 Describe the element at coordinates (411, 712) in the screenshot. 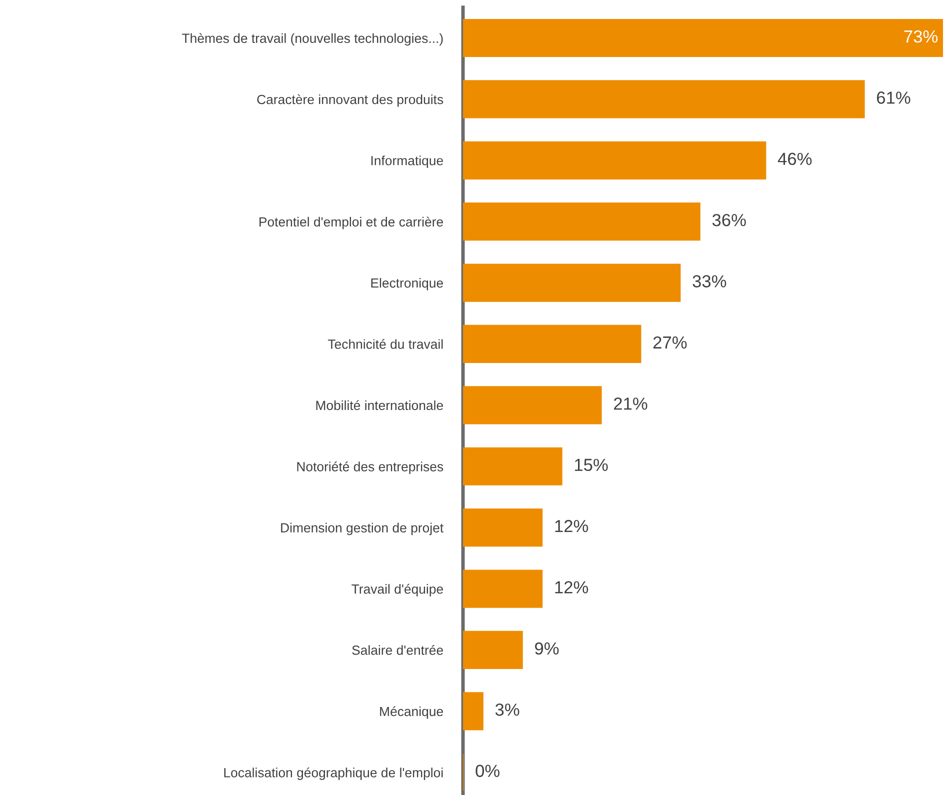

I see `y-tick-label: Mécanique` at that location.